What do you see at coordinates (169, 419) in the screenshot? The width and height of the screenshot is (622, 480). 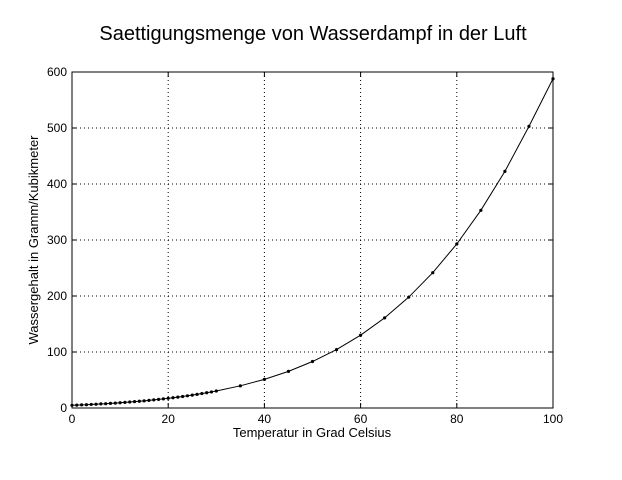 I see `x-tick-label: 20` at bounding box center [169, 419].